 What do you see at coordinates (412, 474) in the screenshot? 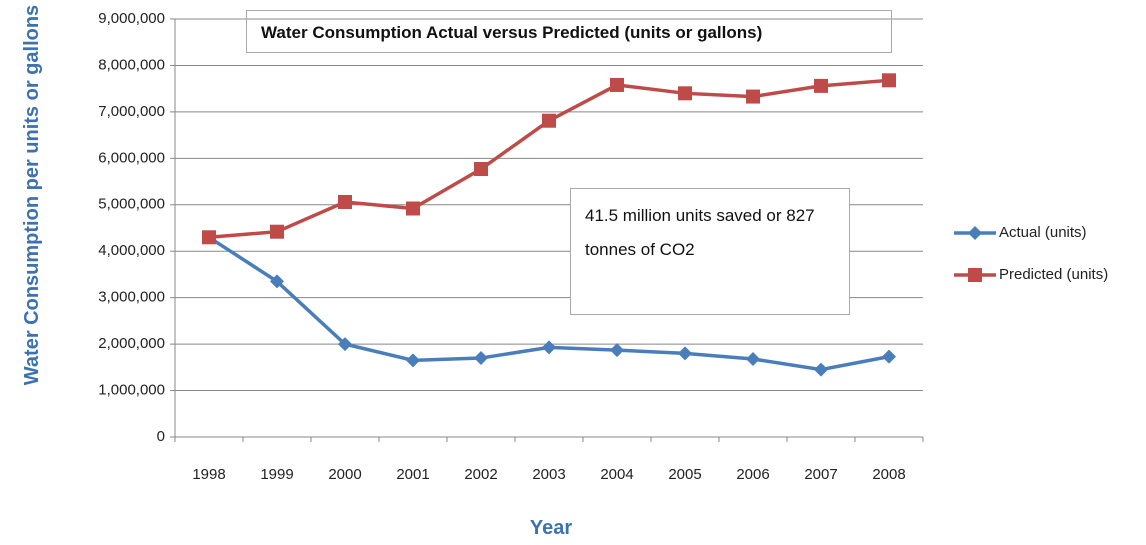
I see `x-tick-label: 2001` at bounding box center [412, 474].